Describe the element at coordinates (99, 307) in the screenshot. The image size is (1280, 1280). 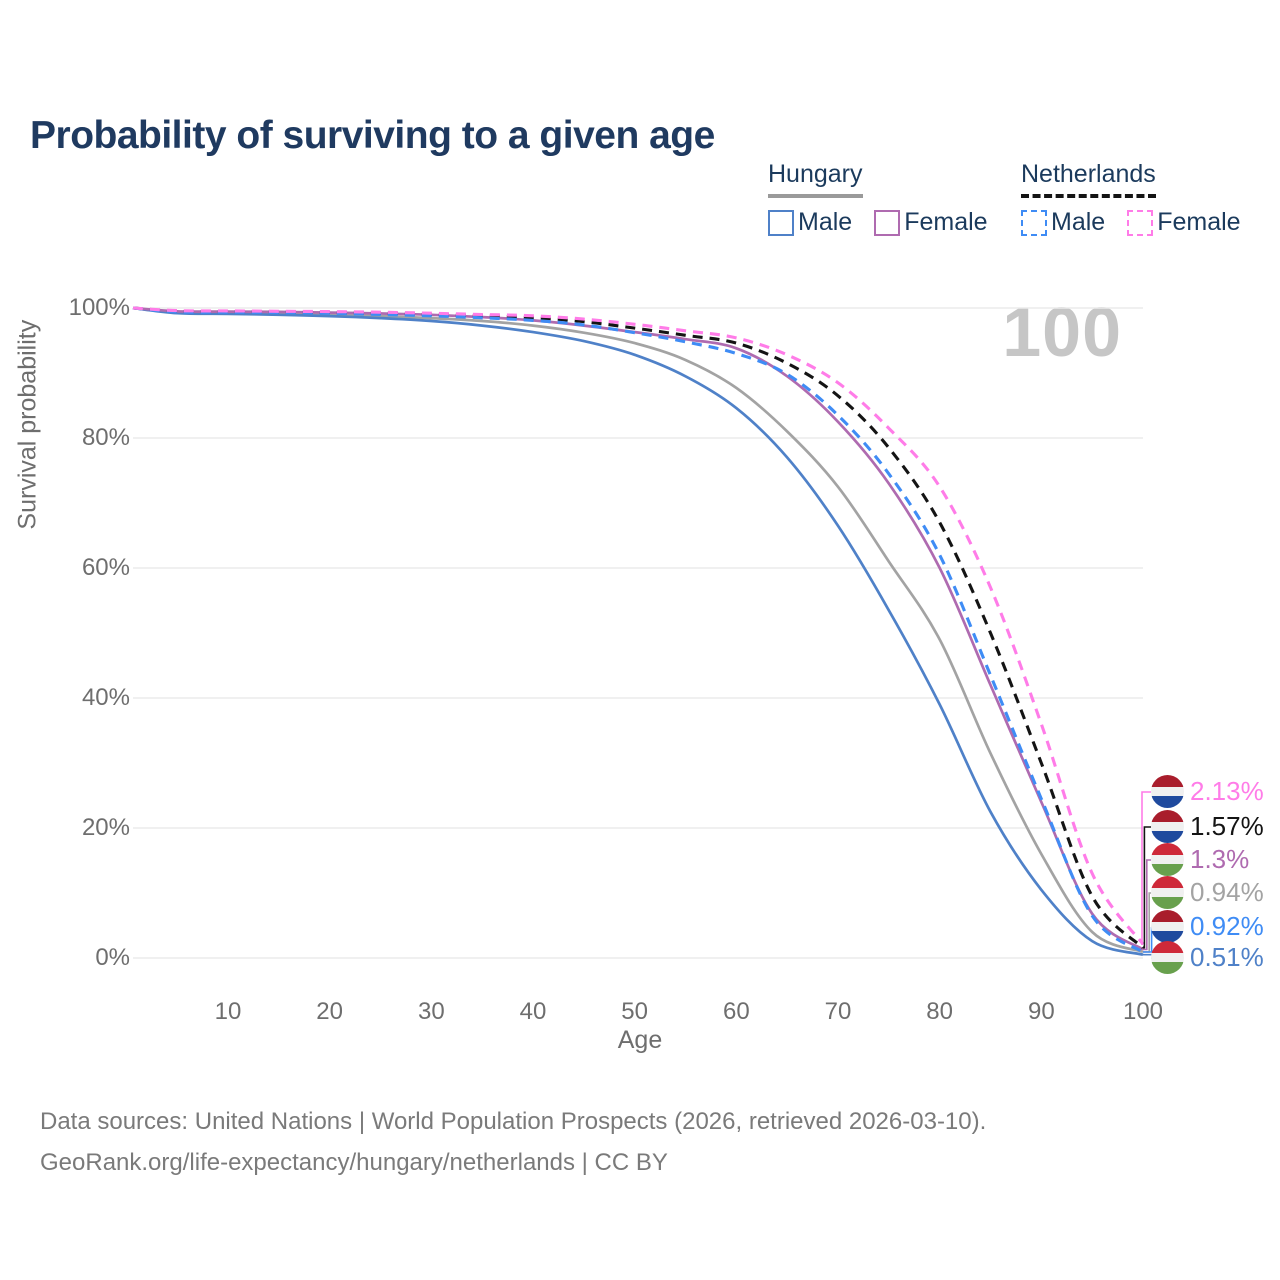
I see `y-tick-label-100: 100%` at that location.